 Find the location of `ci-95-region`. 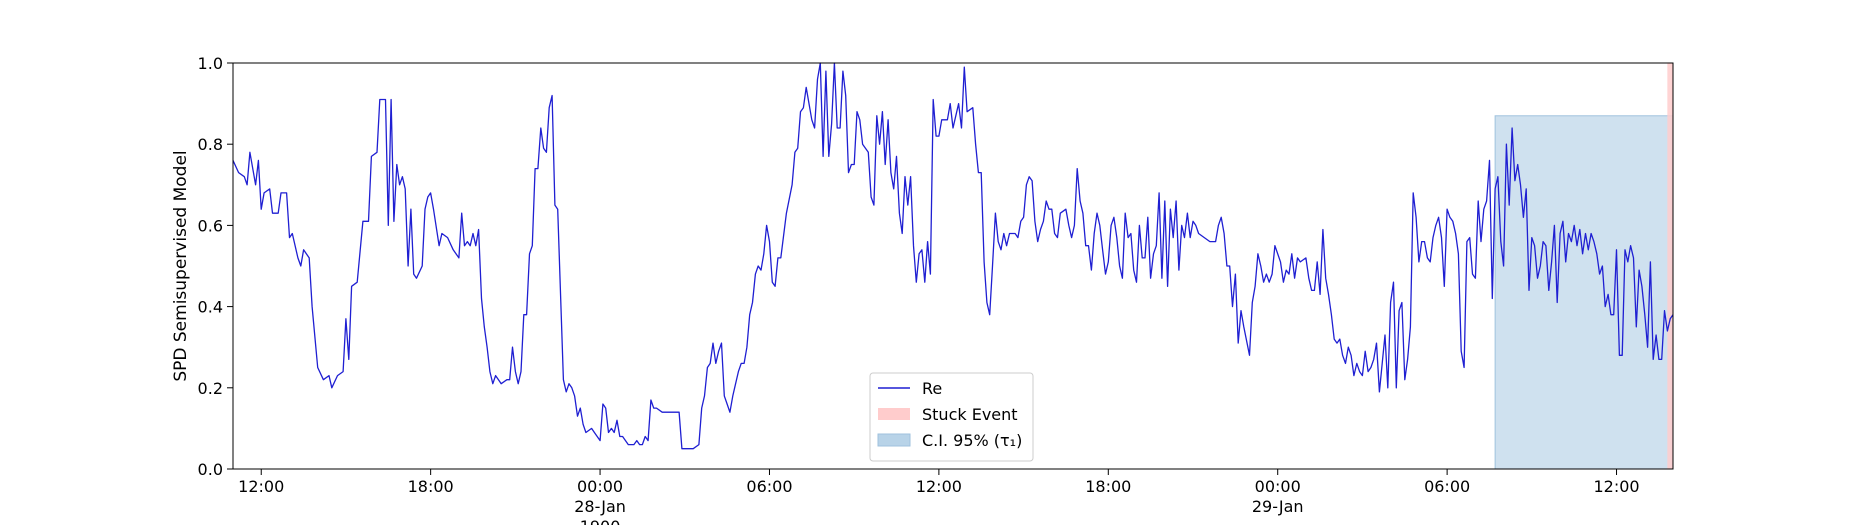

ci-95-region is located at coordinates (1584, 292).